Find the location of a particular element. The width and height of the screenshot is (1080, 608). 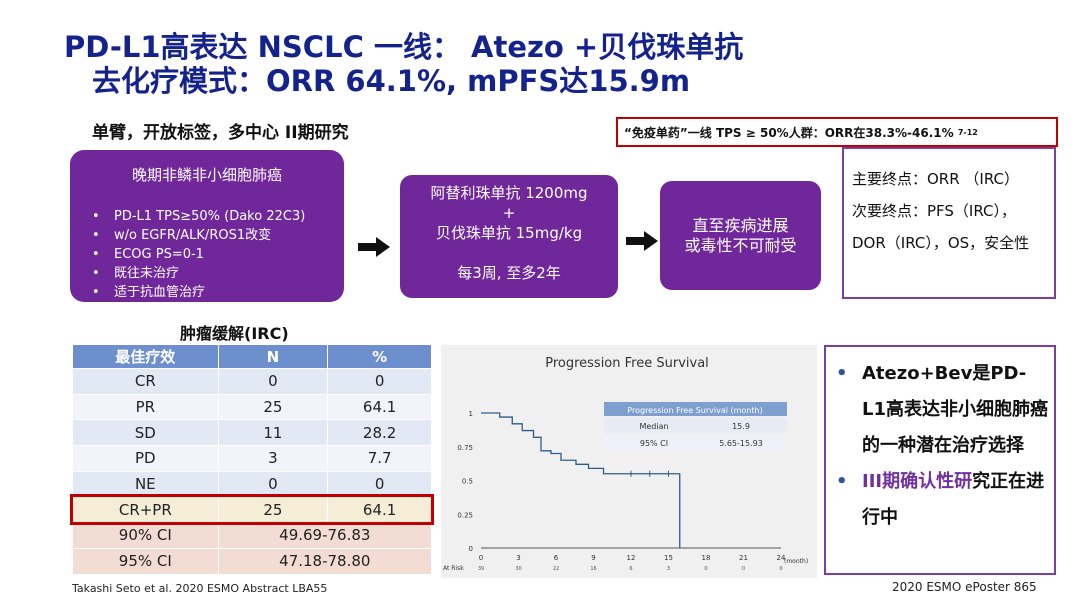

treatment-plus: + is located at coordinates (509, 213).